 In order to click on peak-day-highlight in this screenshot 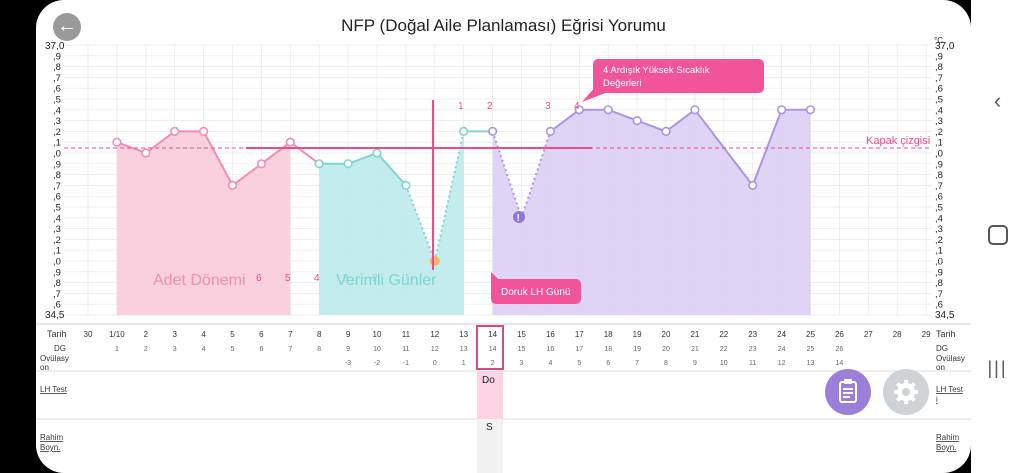, I will do `click(490, 347)`.